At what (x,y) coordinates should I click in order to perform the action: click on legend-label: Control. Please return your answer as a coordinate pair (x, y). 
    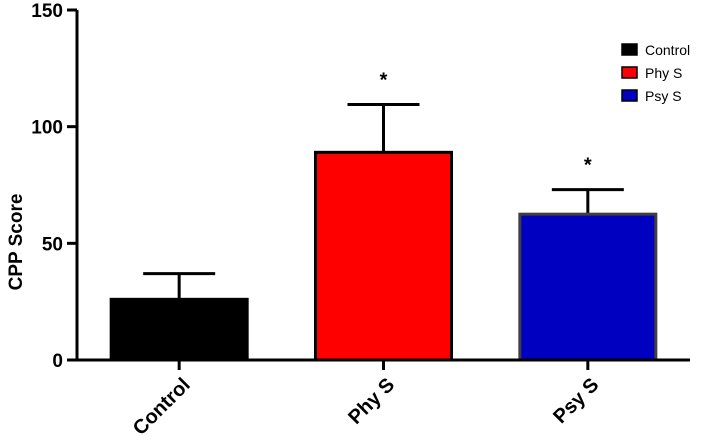
    Looking at the image, I should click on (667, 50).